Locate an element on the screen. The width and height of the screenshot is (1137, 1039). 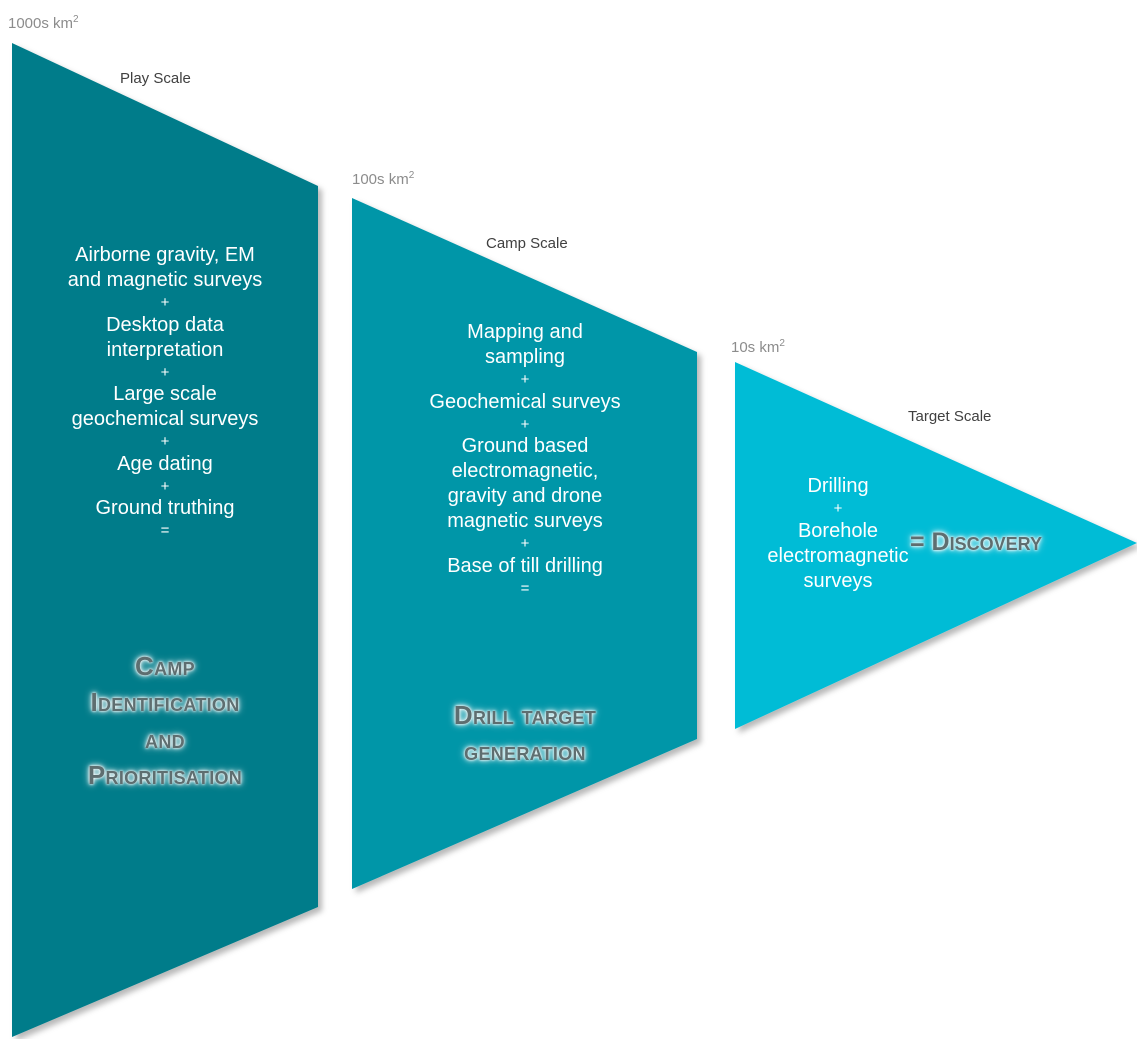
activity-line: Ground truthing is located at coordinates (165, 508).